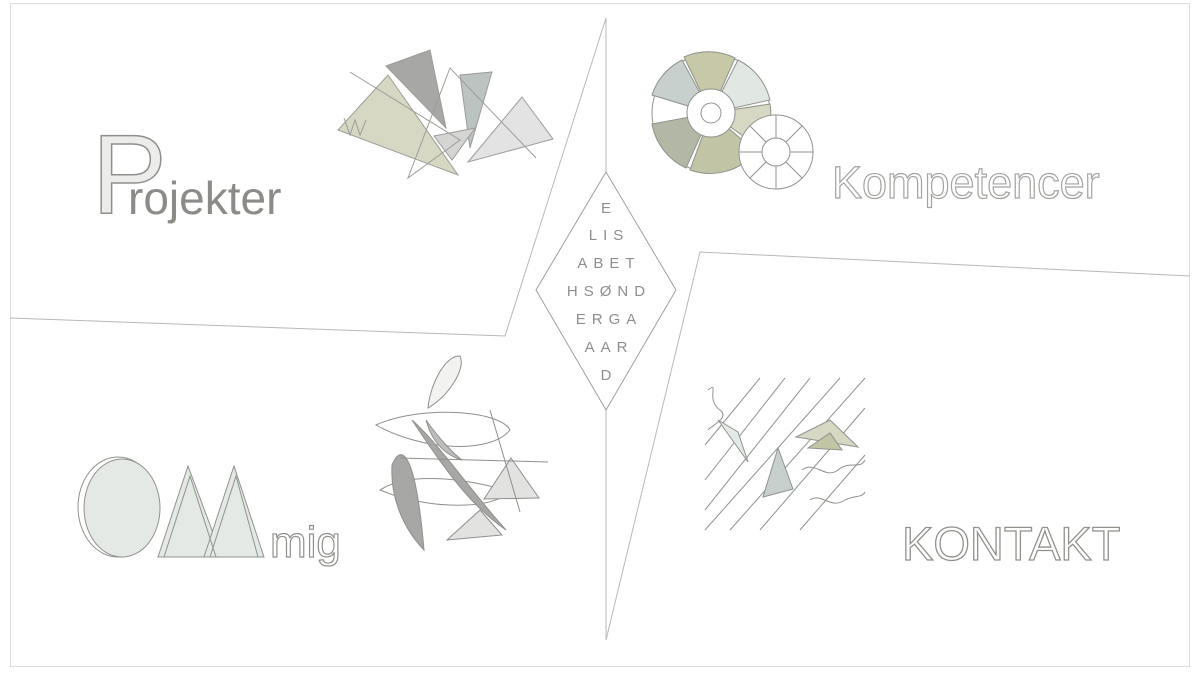 The width and height of the screenshot is (1200, 674). I want to click on skills-label: Kompetencer, so click(966, 182).